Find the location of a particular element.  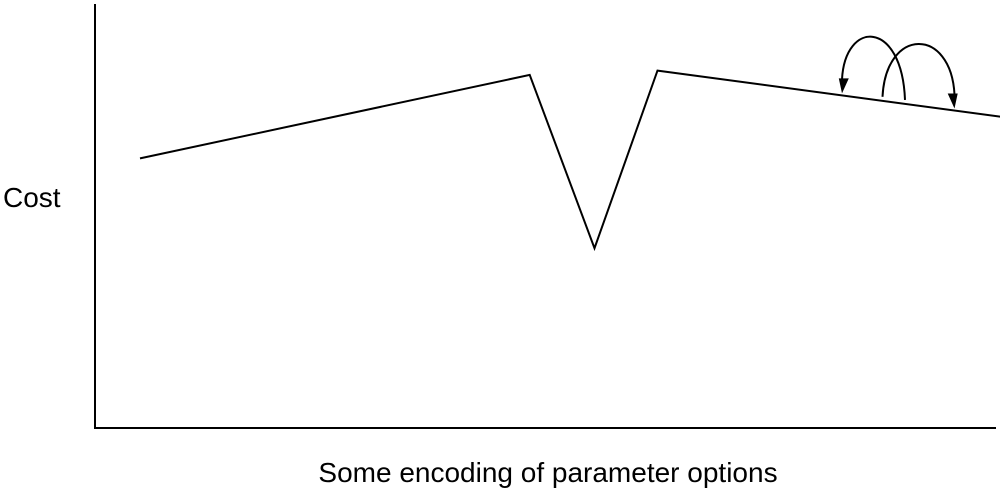

annotation-layer is located at coordinates (898, 72).